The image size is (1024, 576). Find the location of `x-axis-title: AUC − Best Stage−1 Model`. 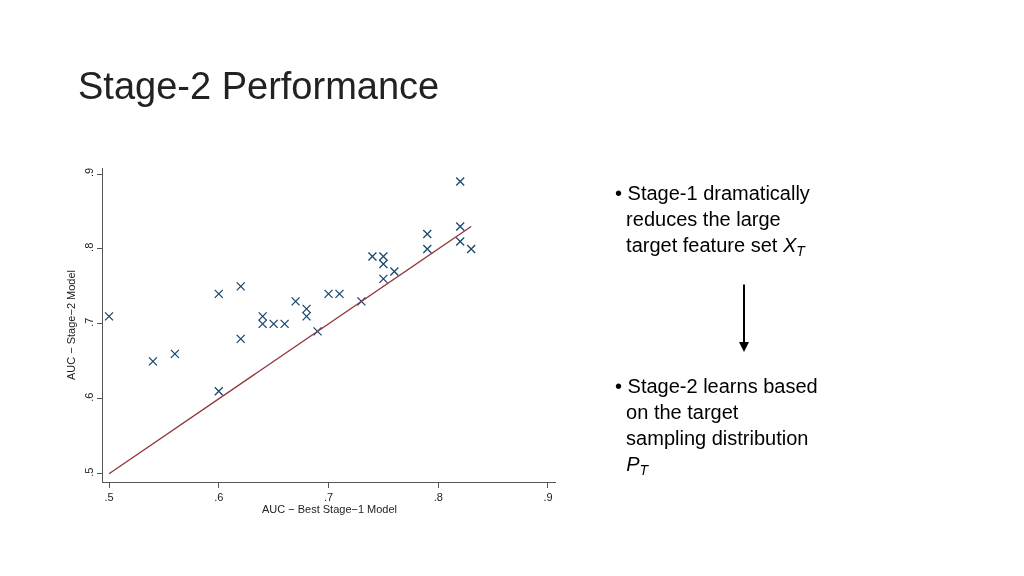

x-axis-title: AUC − Best Stage−1 Model is located at coordinates (329, 509).